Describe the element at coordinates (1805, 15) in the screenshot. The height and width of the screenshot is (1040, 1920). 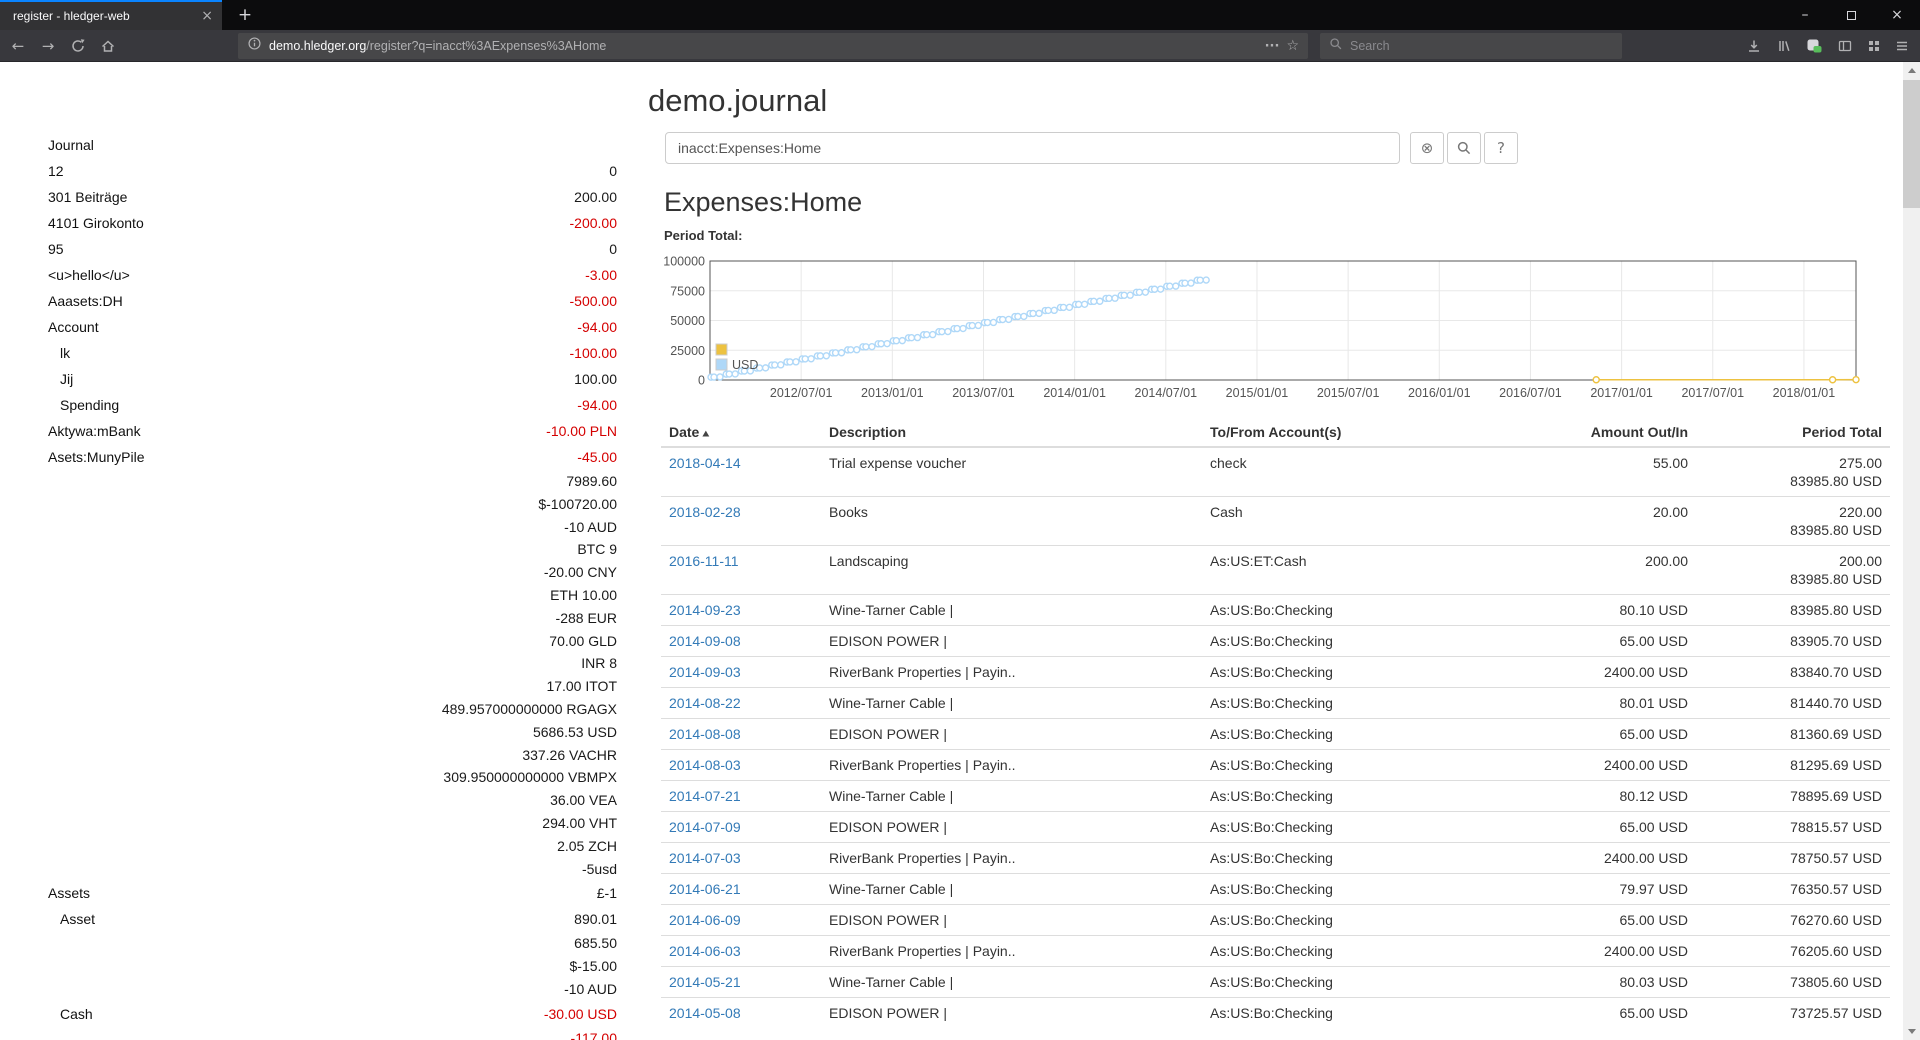
I see `window-minimize-button: –` at that location.